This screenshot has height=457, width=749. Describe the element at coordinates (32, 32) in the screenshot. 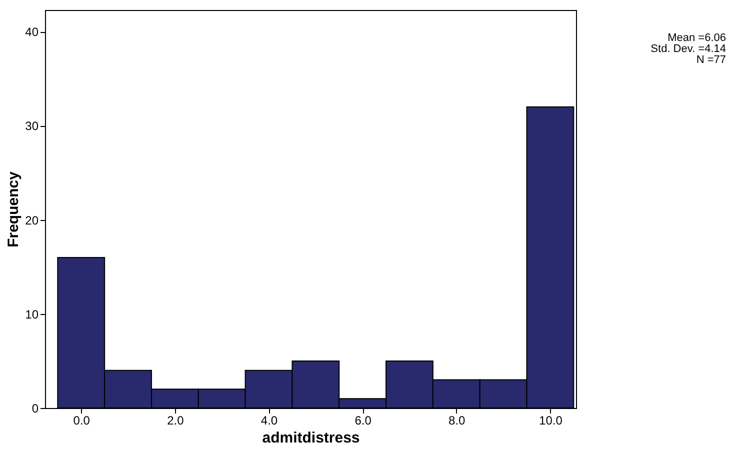

I see `y-tick-label: 40` at that location.